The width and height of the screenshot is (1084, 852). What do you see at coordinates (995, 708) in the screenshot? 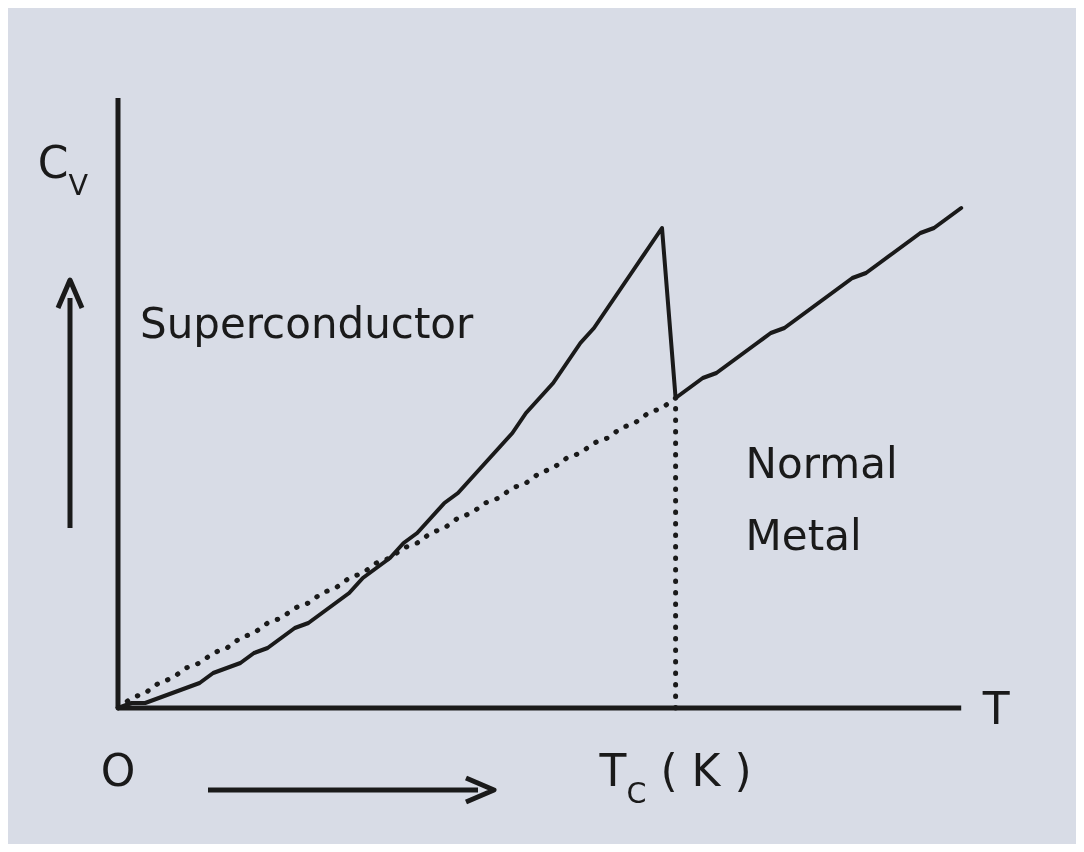
I see `x-axis-title: T` at bounding box center [995, 708].